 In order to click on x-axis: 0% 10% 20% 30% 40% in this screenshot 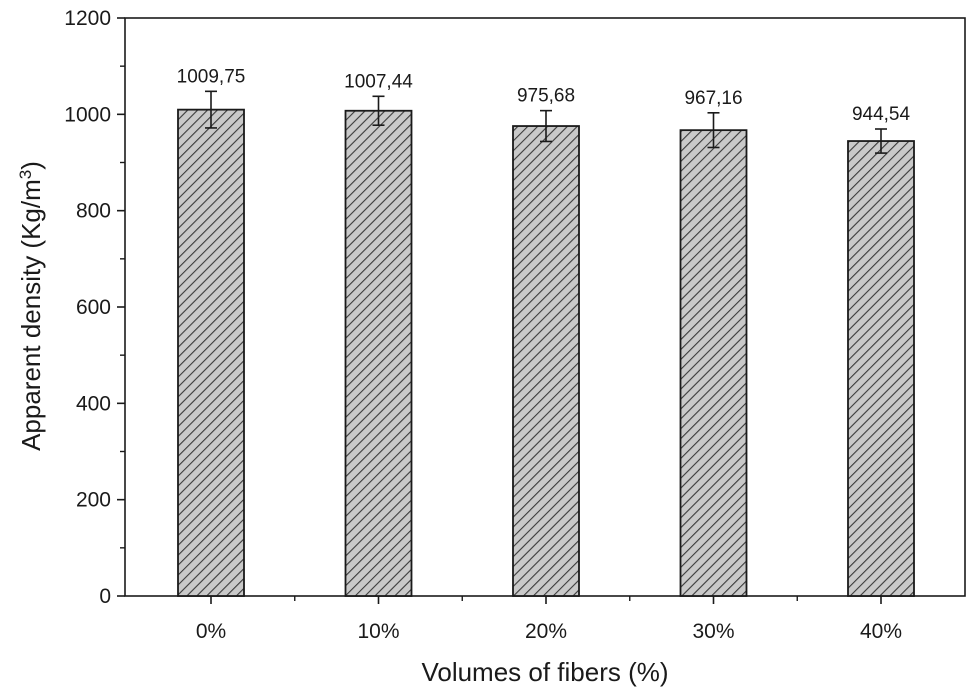, I will do `click(549, 619)`.